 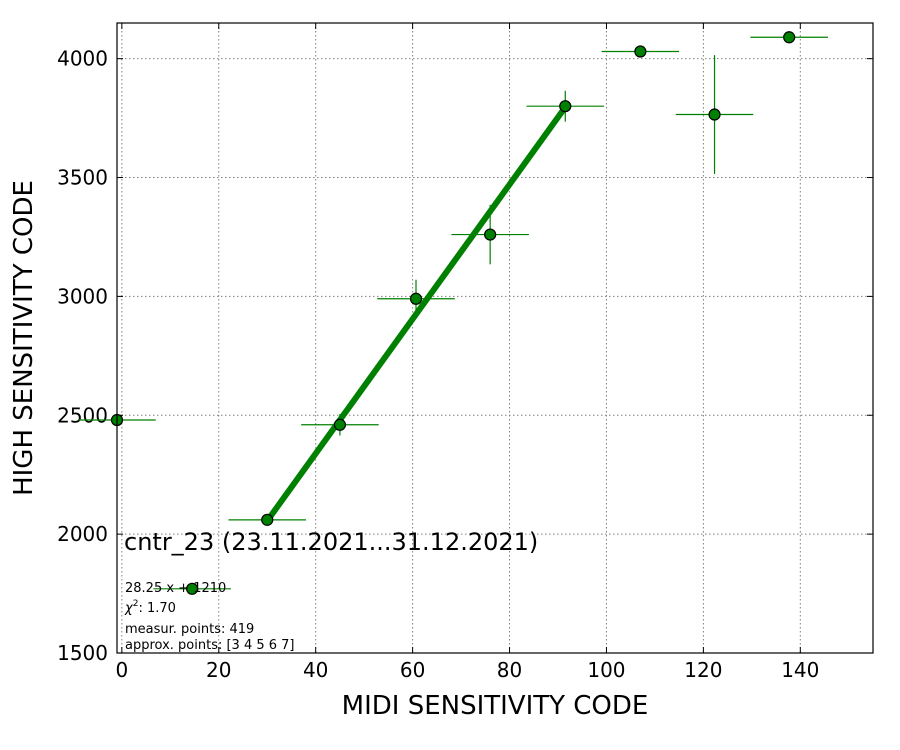 I want to click on annotation-equation: 28.25 x + 1210, so click(x=175, y=588).